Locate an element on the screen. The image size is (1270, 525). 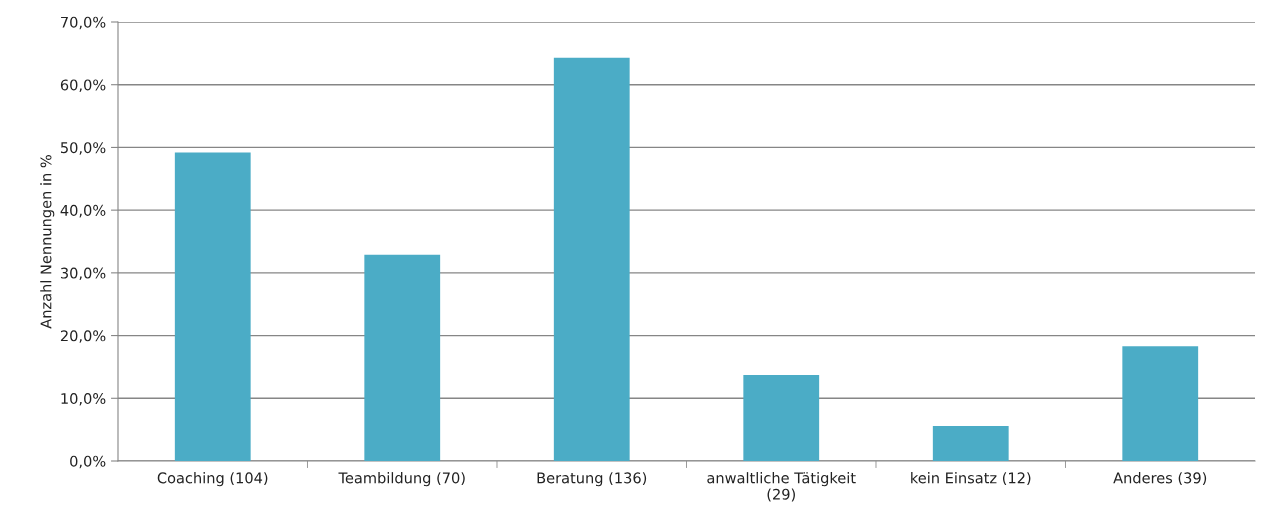
x-tick-label: Teambildung (70) is located at coordinates (401, 479).